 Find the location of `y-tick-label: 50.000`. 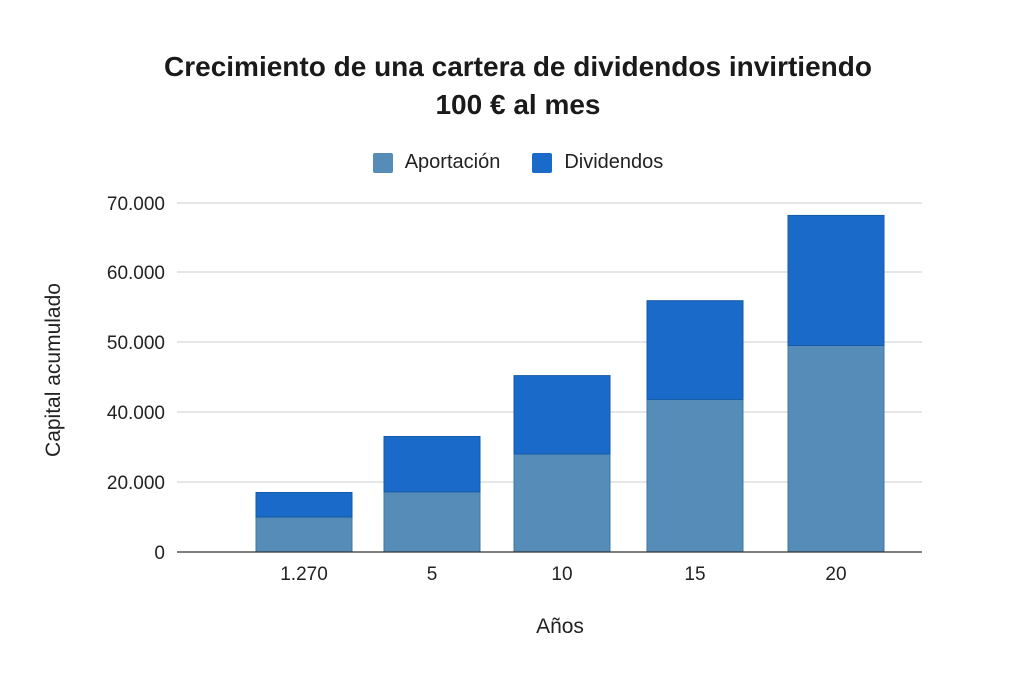

y-tick-label: 50.000 is located at coordinates (136, 343).